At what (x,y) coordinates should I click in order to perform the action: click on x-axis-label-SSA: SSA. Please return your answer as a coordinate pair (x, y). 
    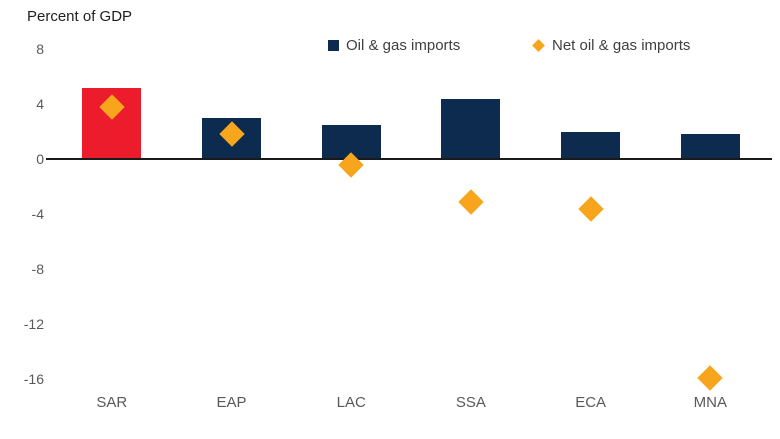
    Looking at the image, I should click on (470, 402).